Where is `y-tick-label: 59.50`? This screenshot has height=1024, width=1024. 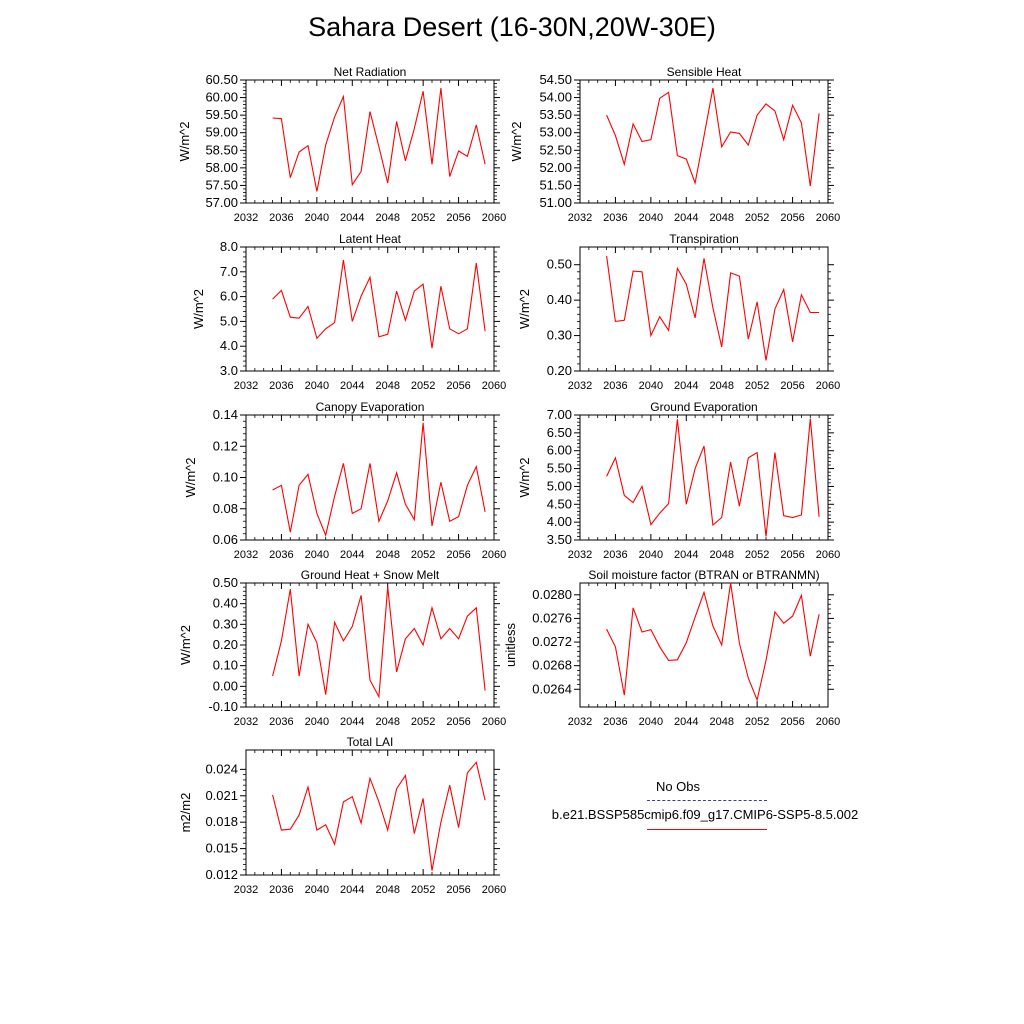 y-tick-label: 59.50 is located at coordinates (221, 114).